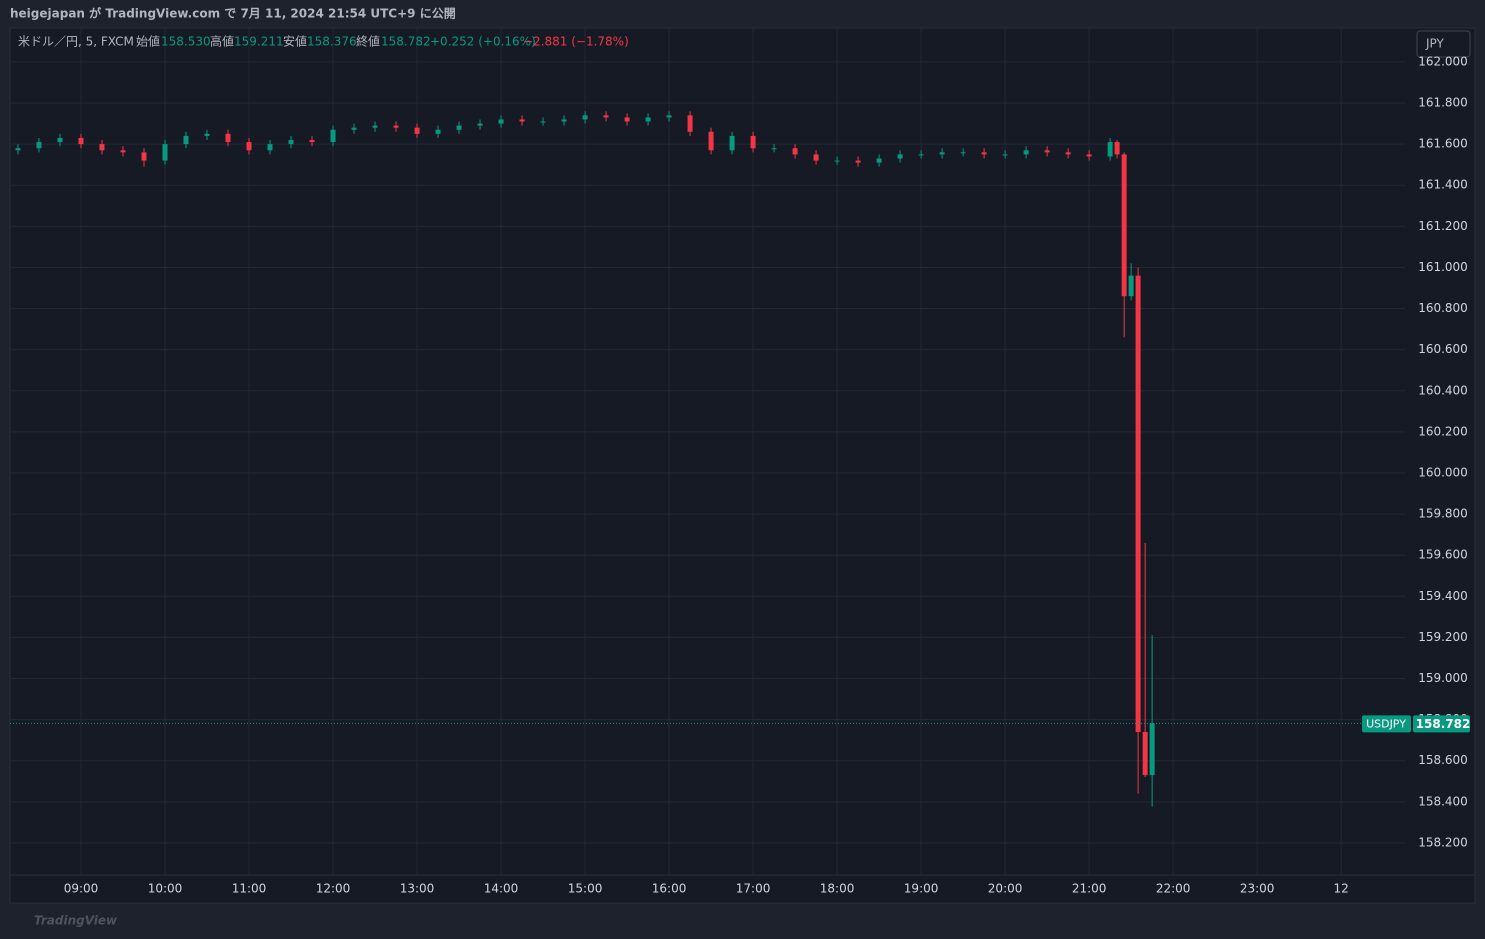 The width and height of the screenshot is (1485, 939). I want to click on x-tick-label: 19:00, so click(921, 889).